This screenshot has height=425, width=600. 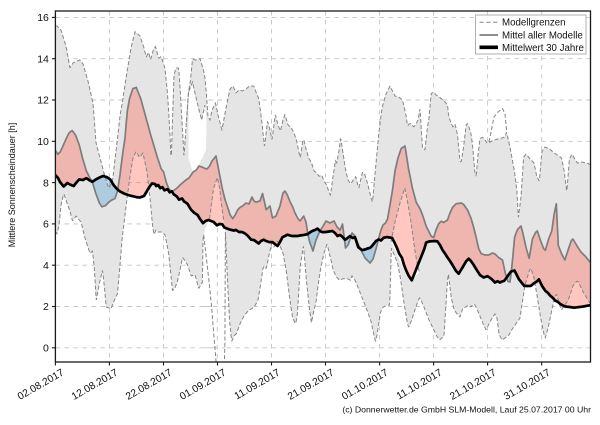 What do you see at coordinates (46, 225) in the screenshot?
I see `svg-text: 6` at bounding box center [46, 225].